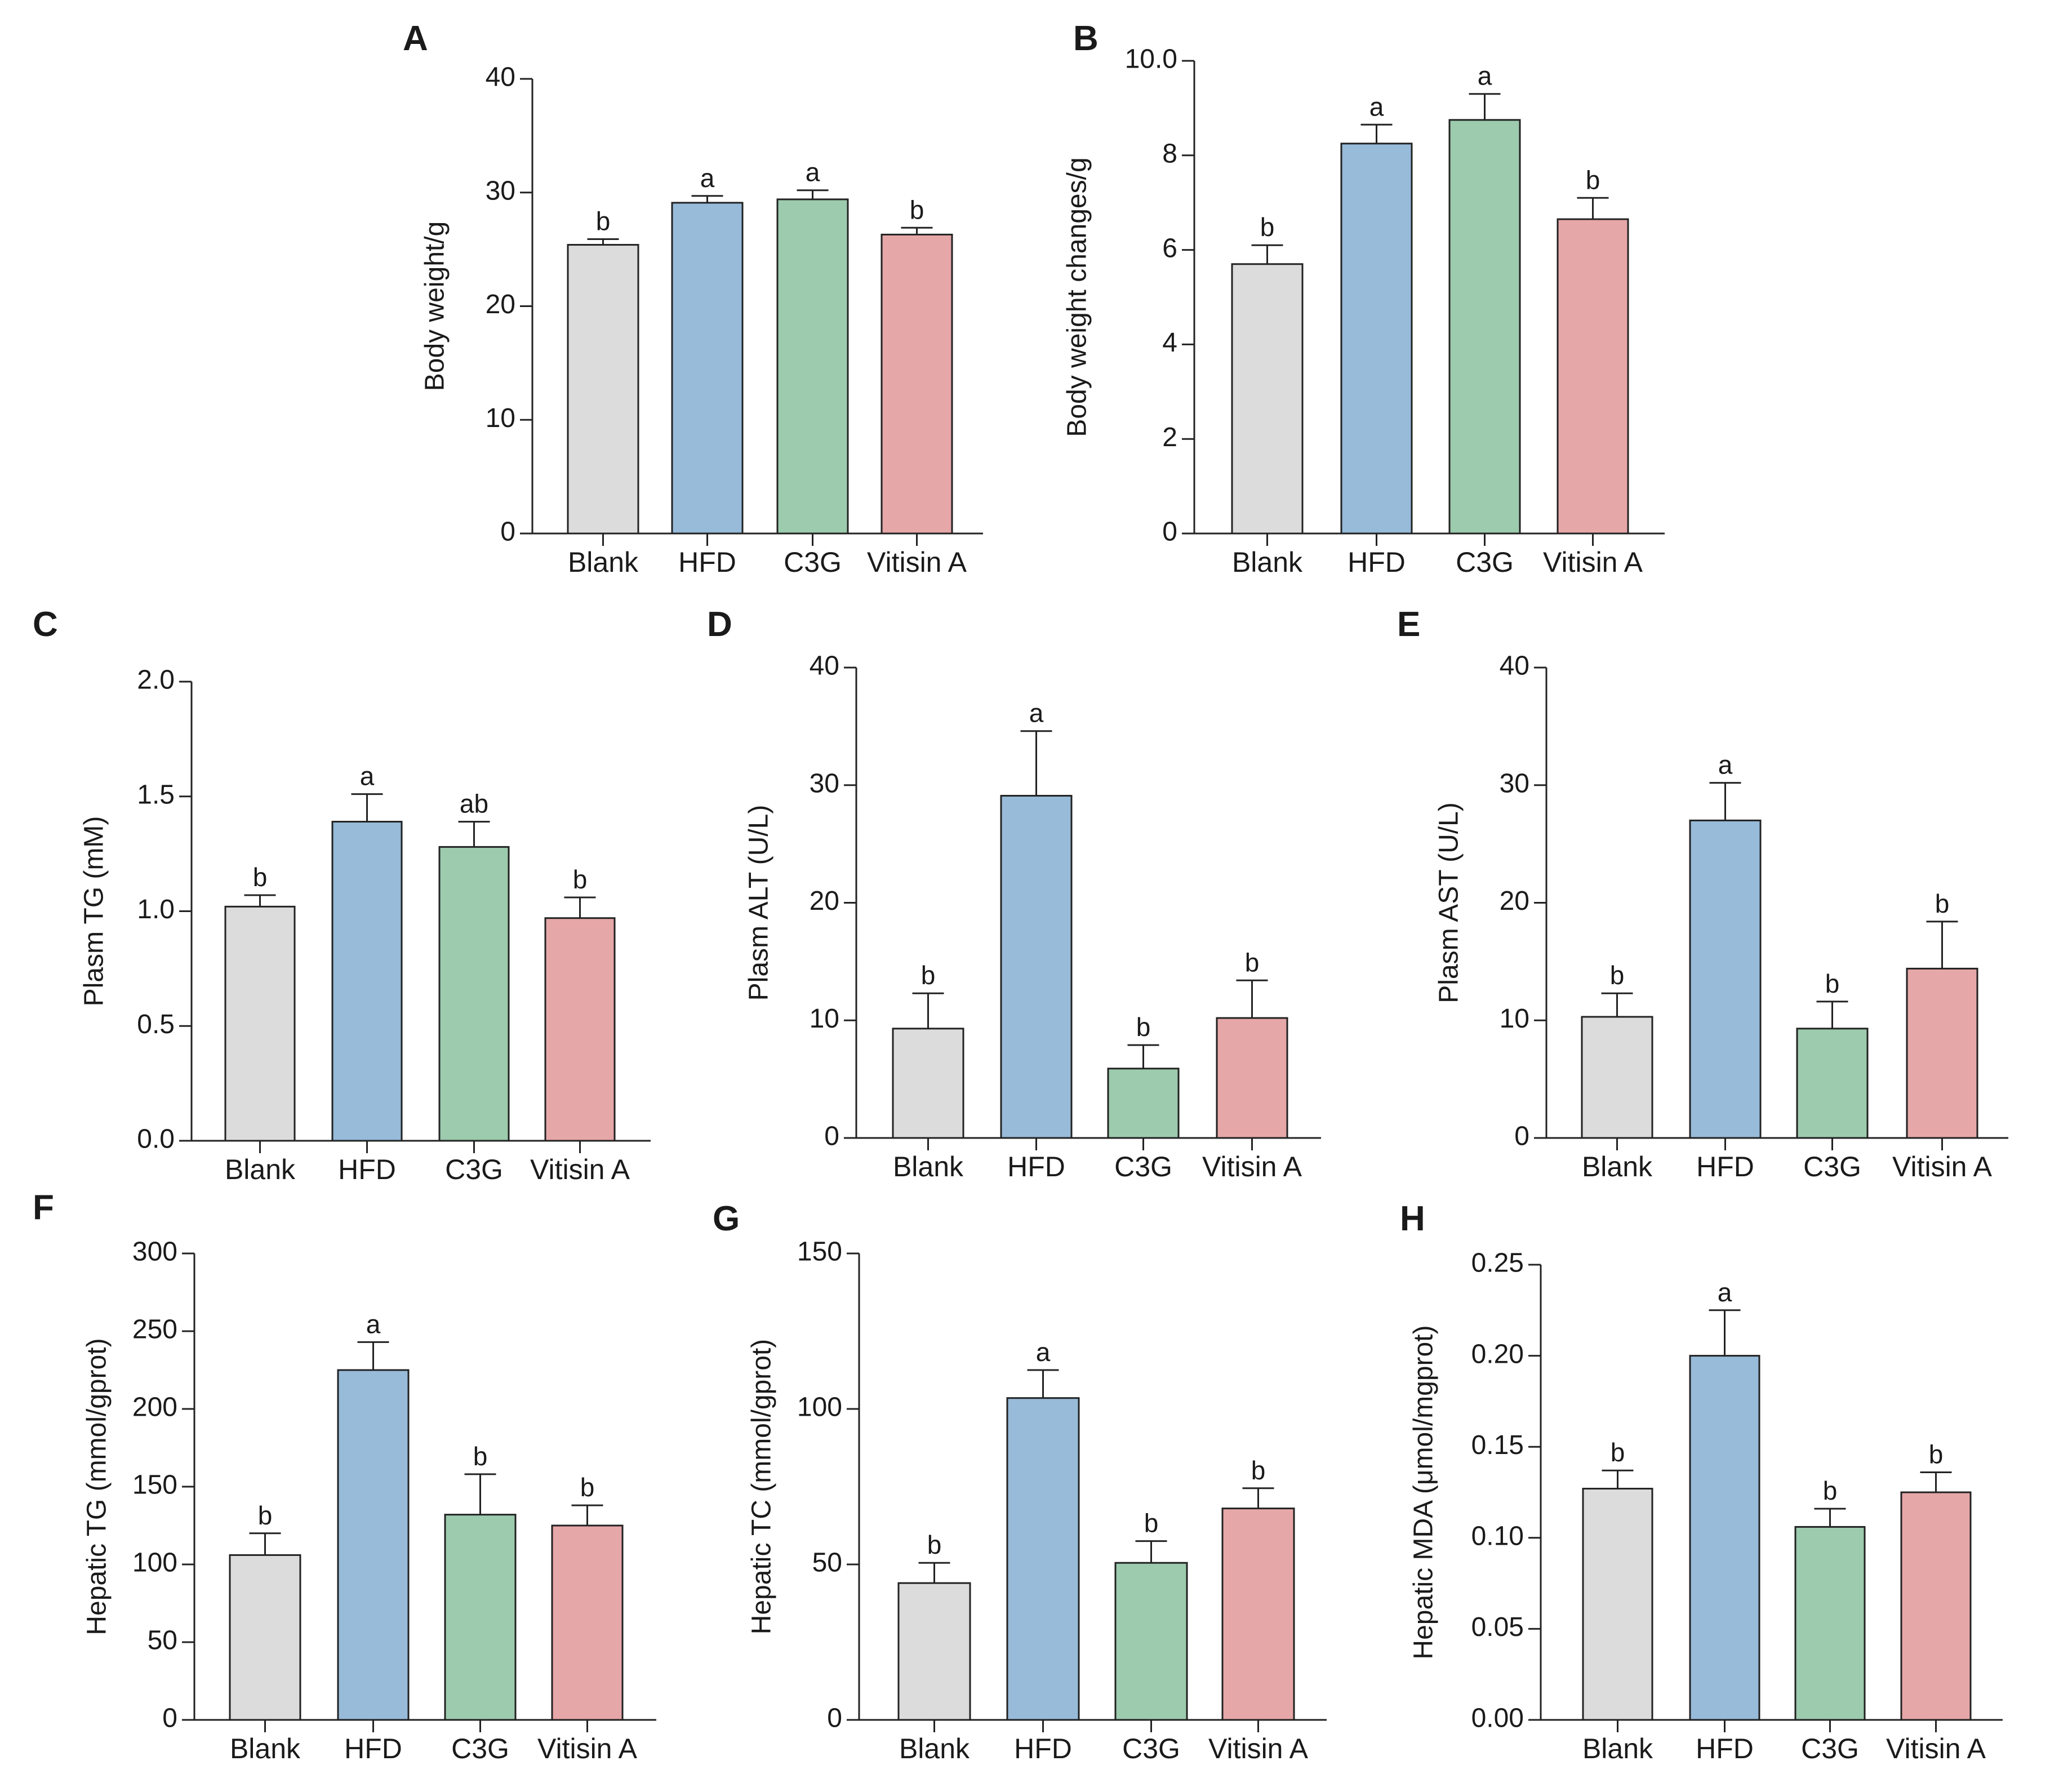  I want to click on significance-label-f: a, so click(373, 1324).